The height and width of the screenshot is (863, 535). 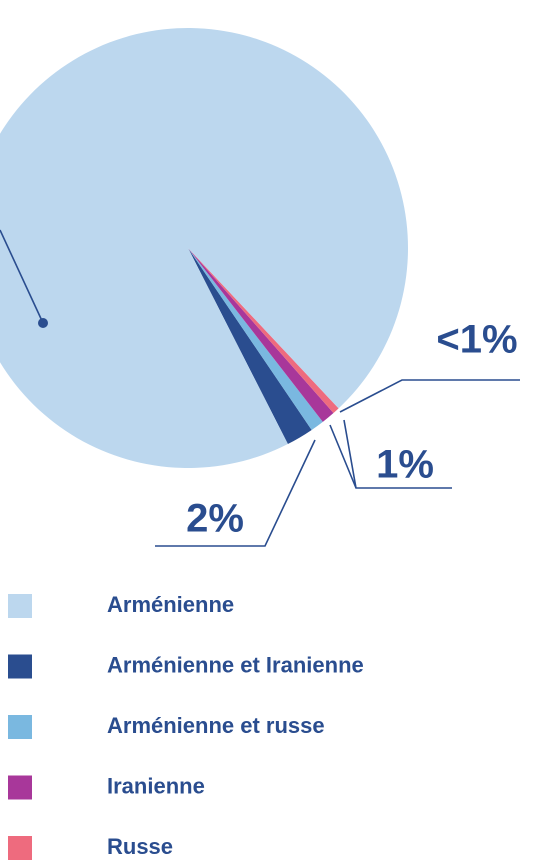 What do you see at coordinates (156, 785) in the screenshot?
I see `legend-label: Iranienne` at bounding box center [156, 785].